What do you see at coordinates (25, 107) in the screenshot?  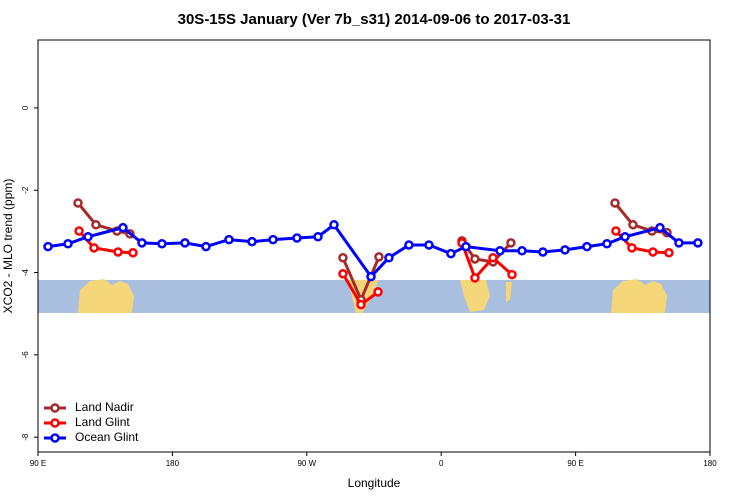 I see `y-tick-label: 0` at bounding box center [25, 107].